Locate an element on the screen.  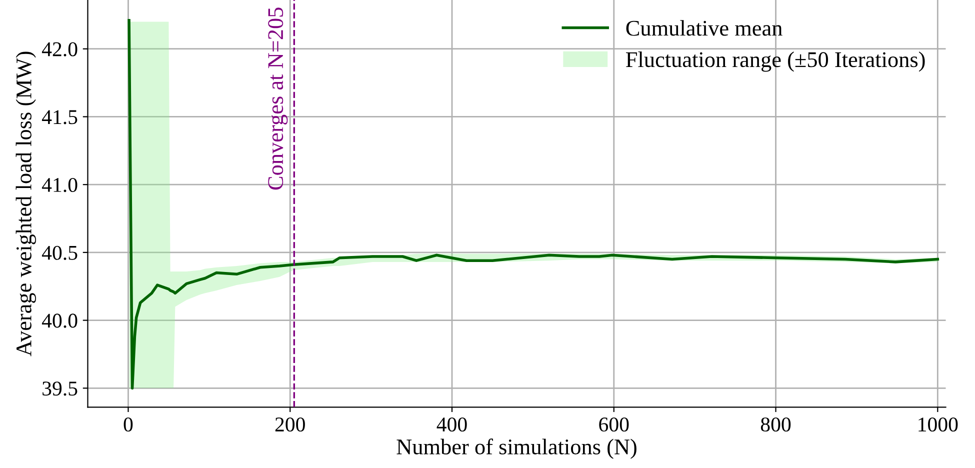
y-tick-label: 40.0 is located at coordinates (60, 321).